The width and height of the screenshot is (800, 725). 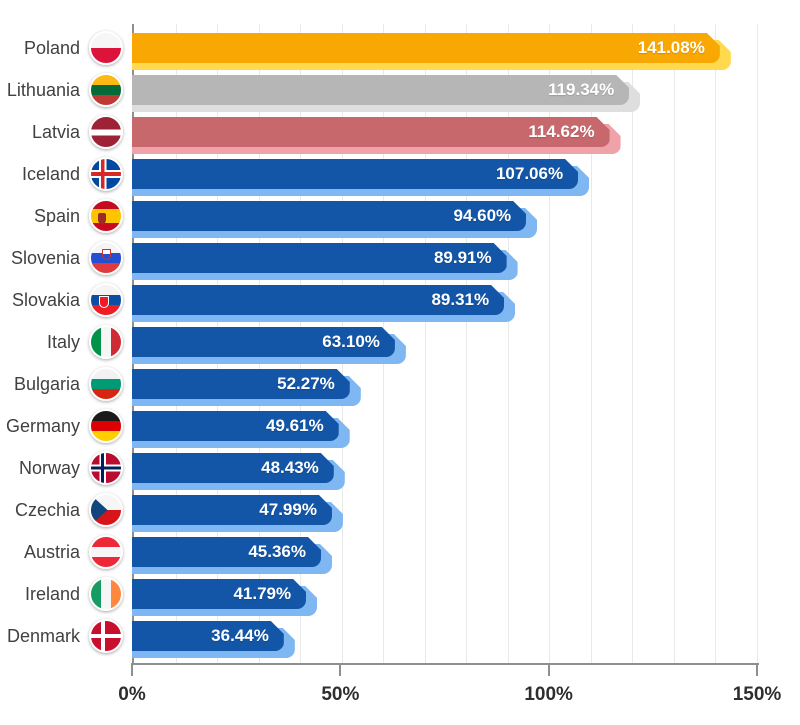 I want to click on country-label: Italy, so click(x=63, y=341).